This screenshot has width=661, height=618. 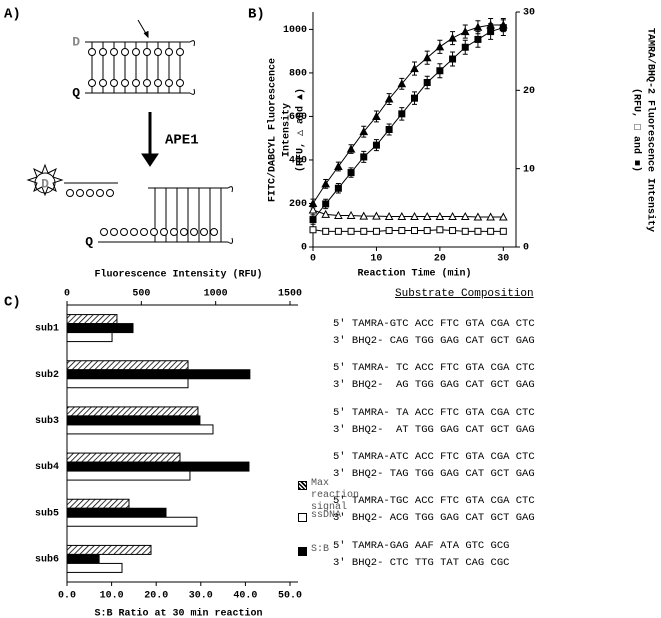 I want to click on donor-label: D, so click(x=45, y=183).